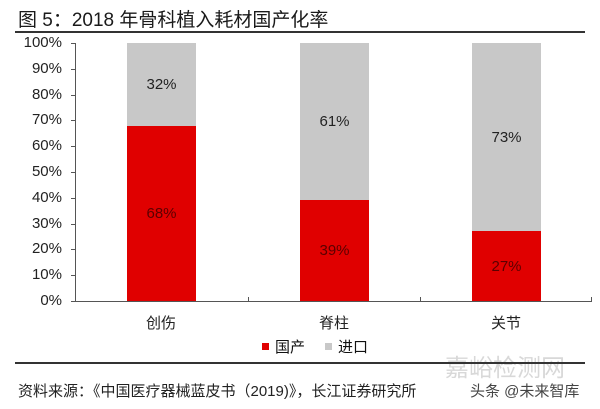 This screenshot has height=409, width=600. What do you see at coordinates (525, 391) in the screenshot?
I see `watermark-toutiao: 头条 @未来智库` at bounding box center [525, 391].